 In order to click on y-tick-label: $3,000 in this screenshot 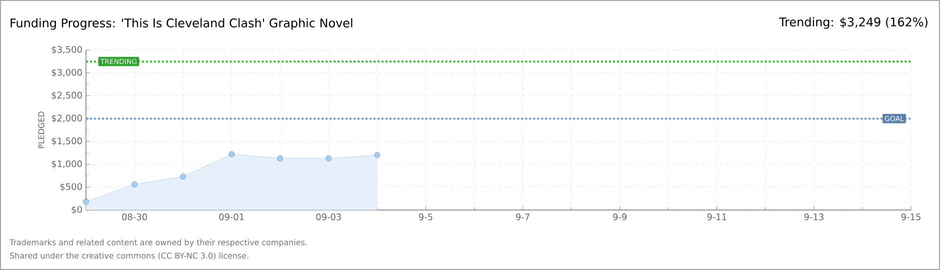, I will do `click(67, 72)`.